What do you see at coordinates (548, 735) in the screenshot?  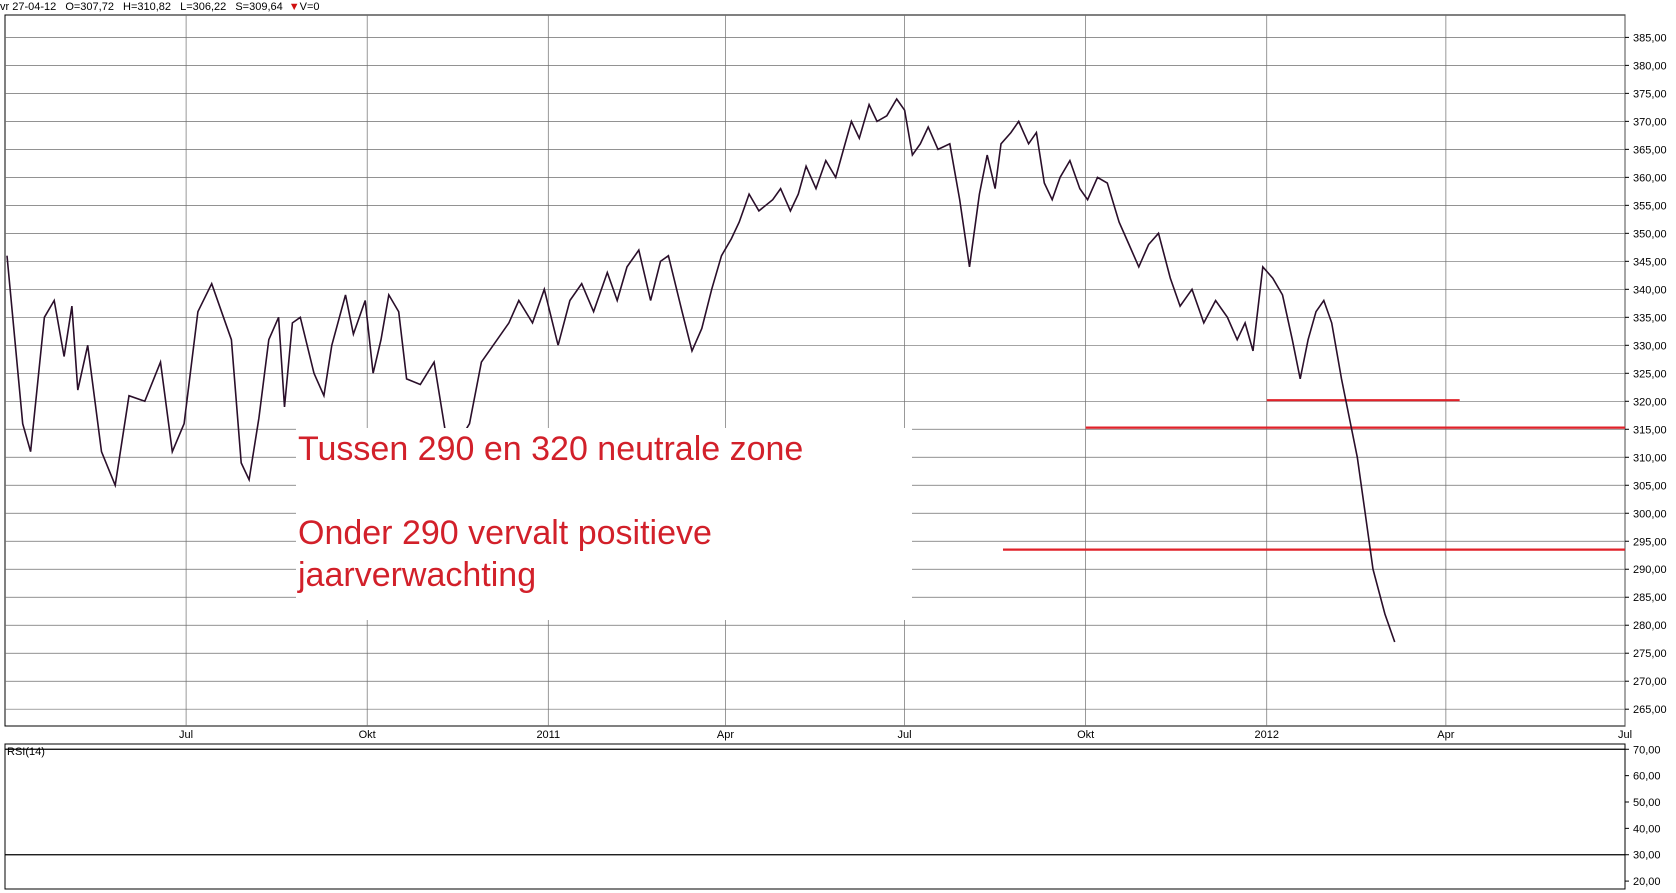 I see `price-x-tick-label: 2011` at bounding box center [548, 735].